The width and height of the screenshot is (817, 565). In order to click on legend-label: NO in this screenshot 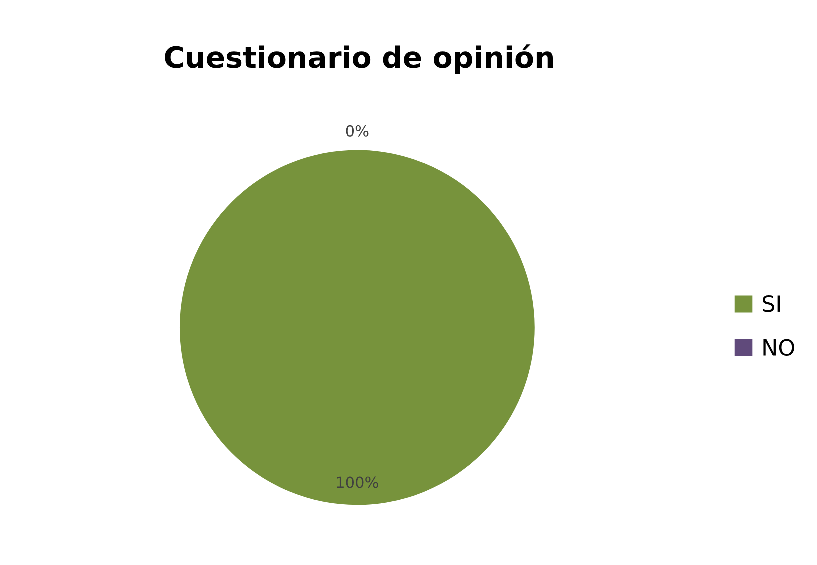, I will do `click(779, 347)`.